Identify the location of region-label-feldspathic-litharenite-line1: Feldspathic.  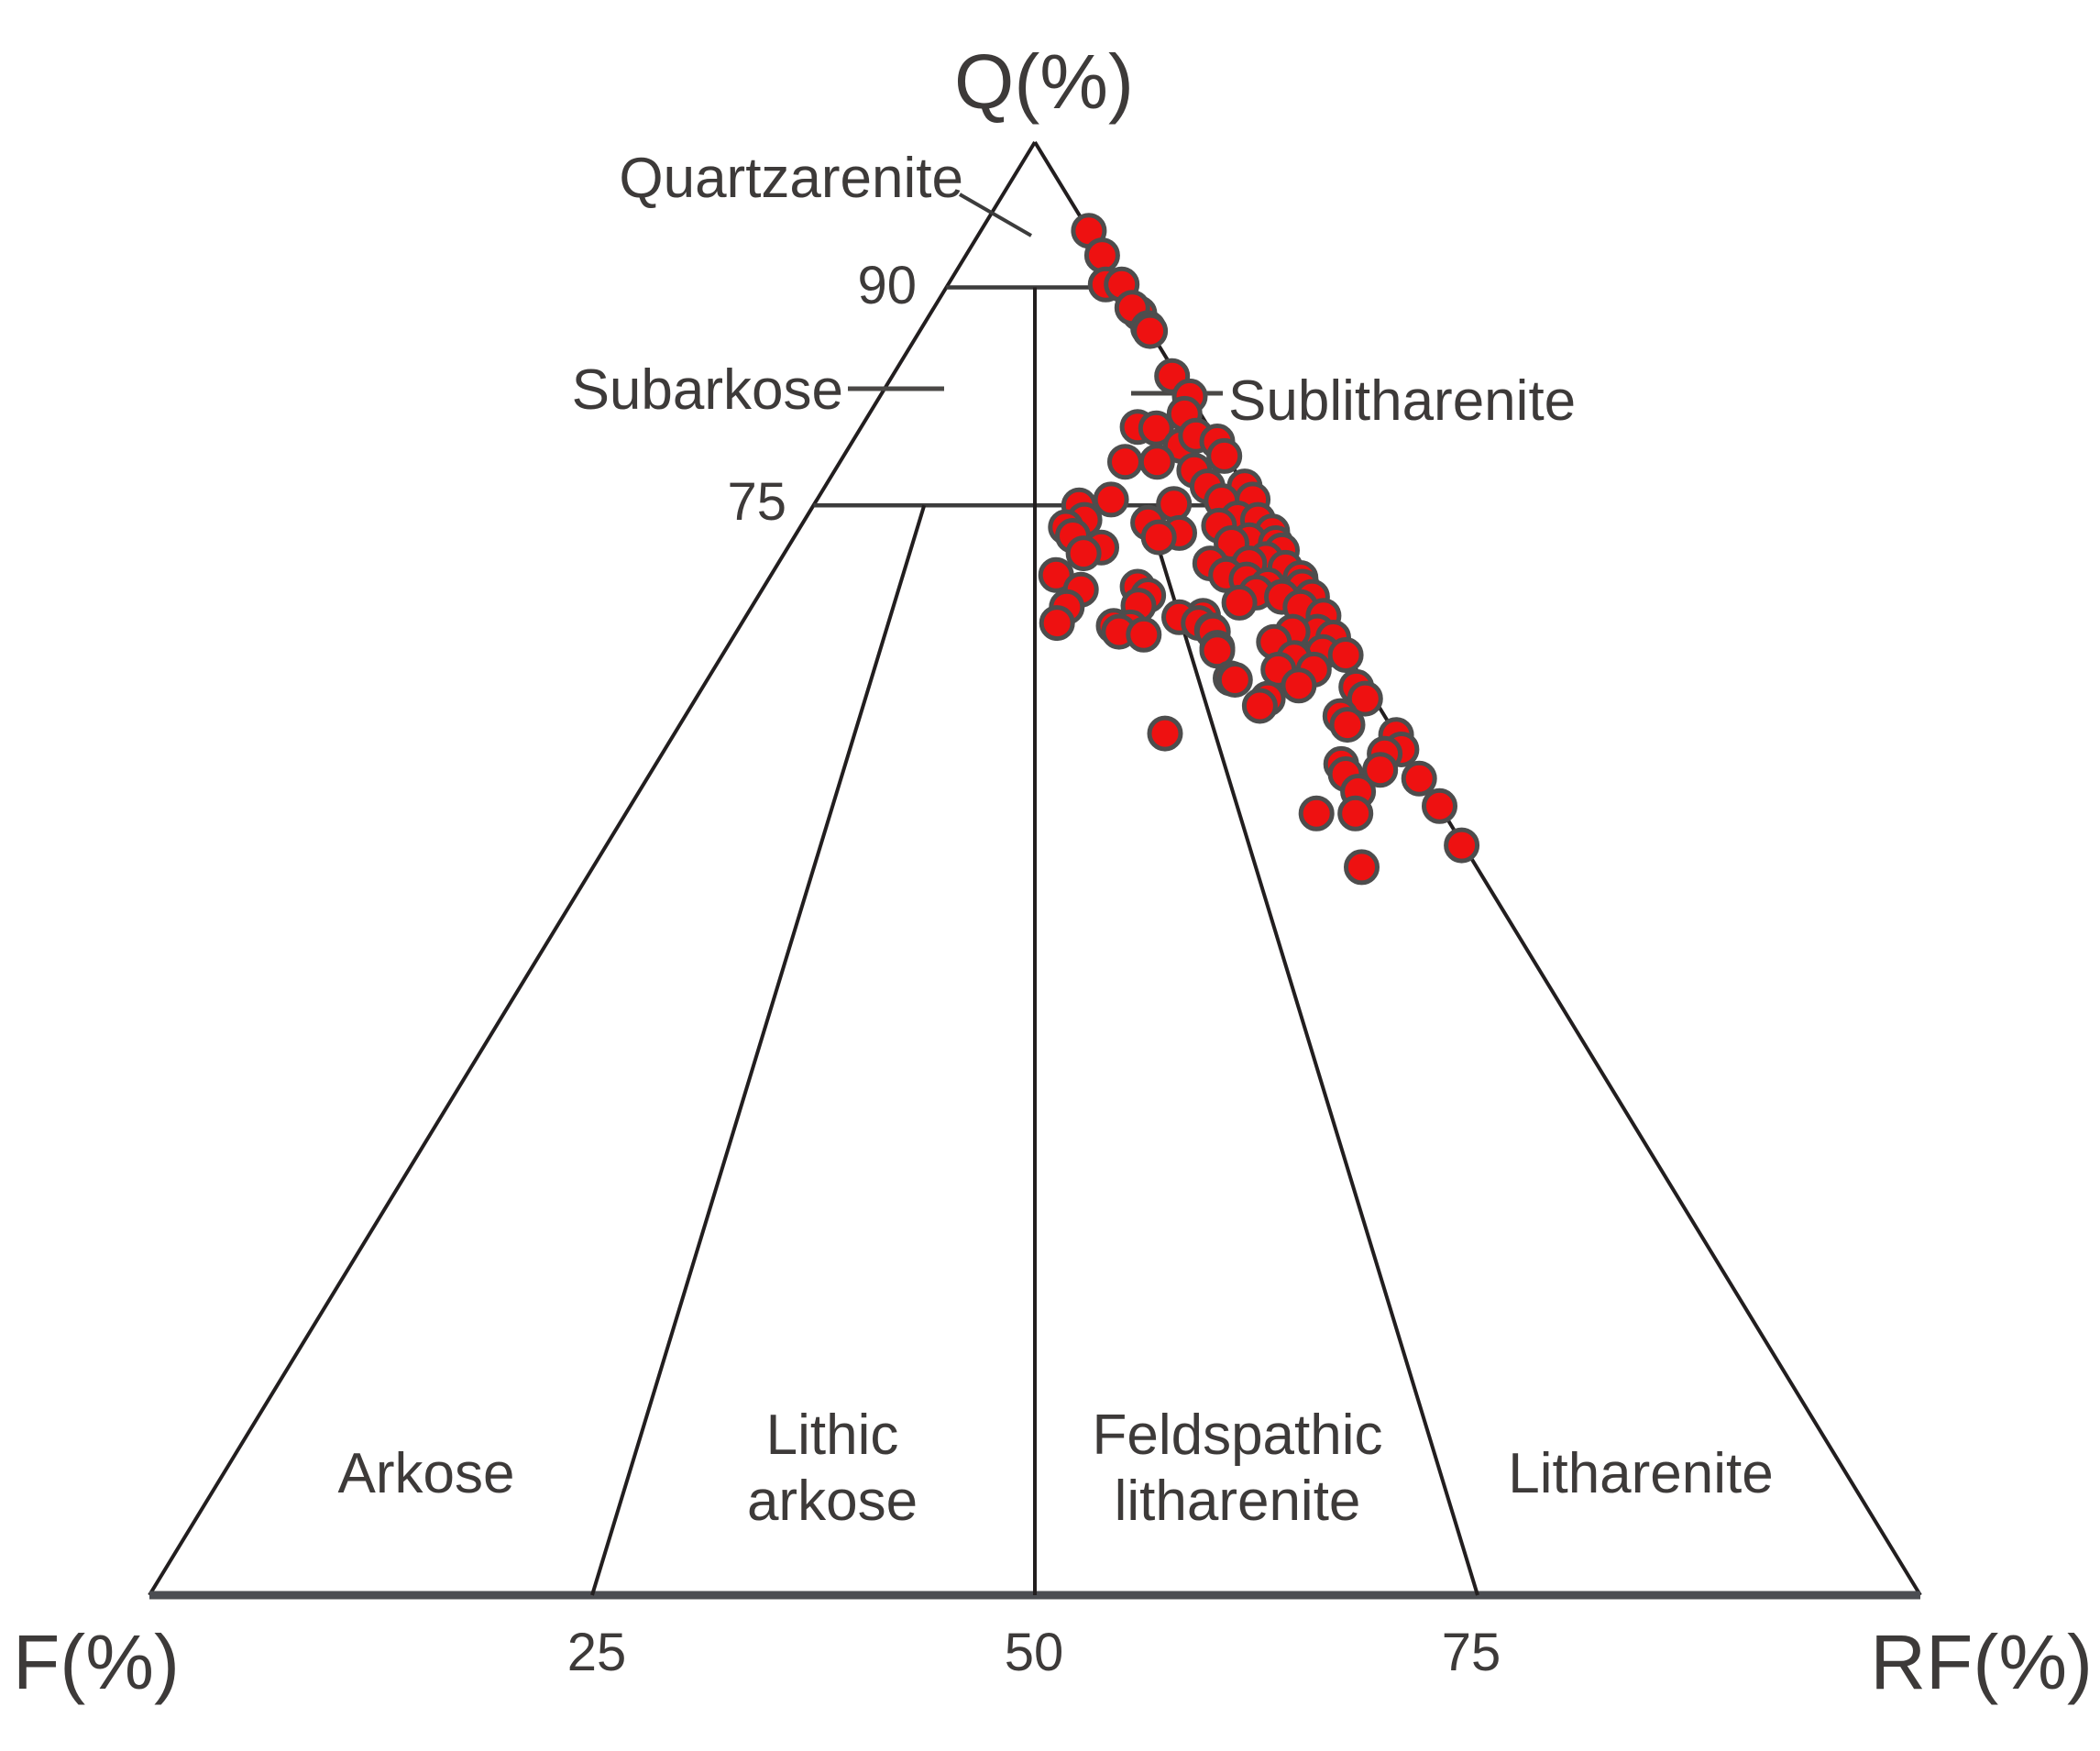
(1237, 1435).